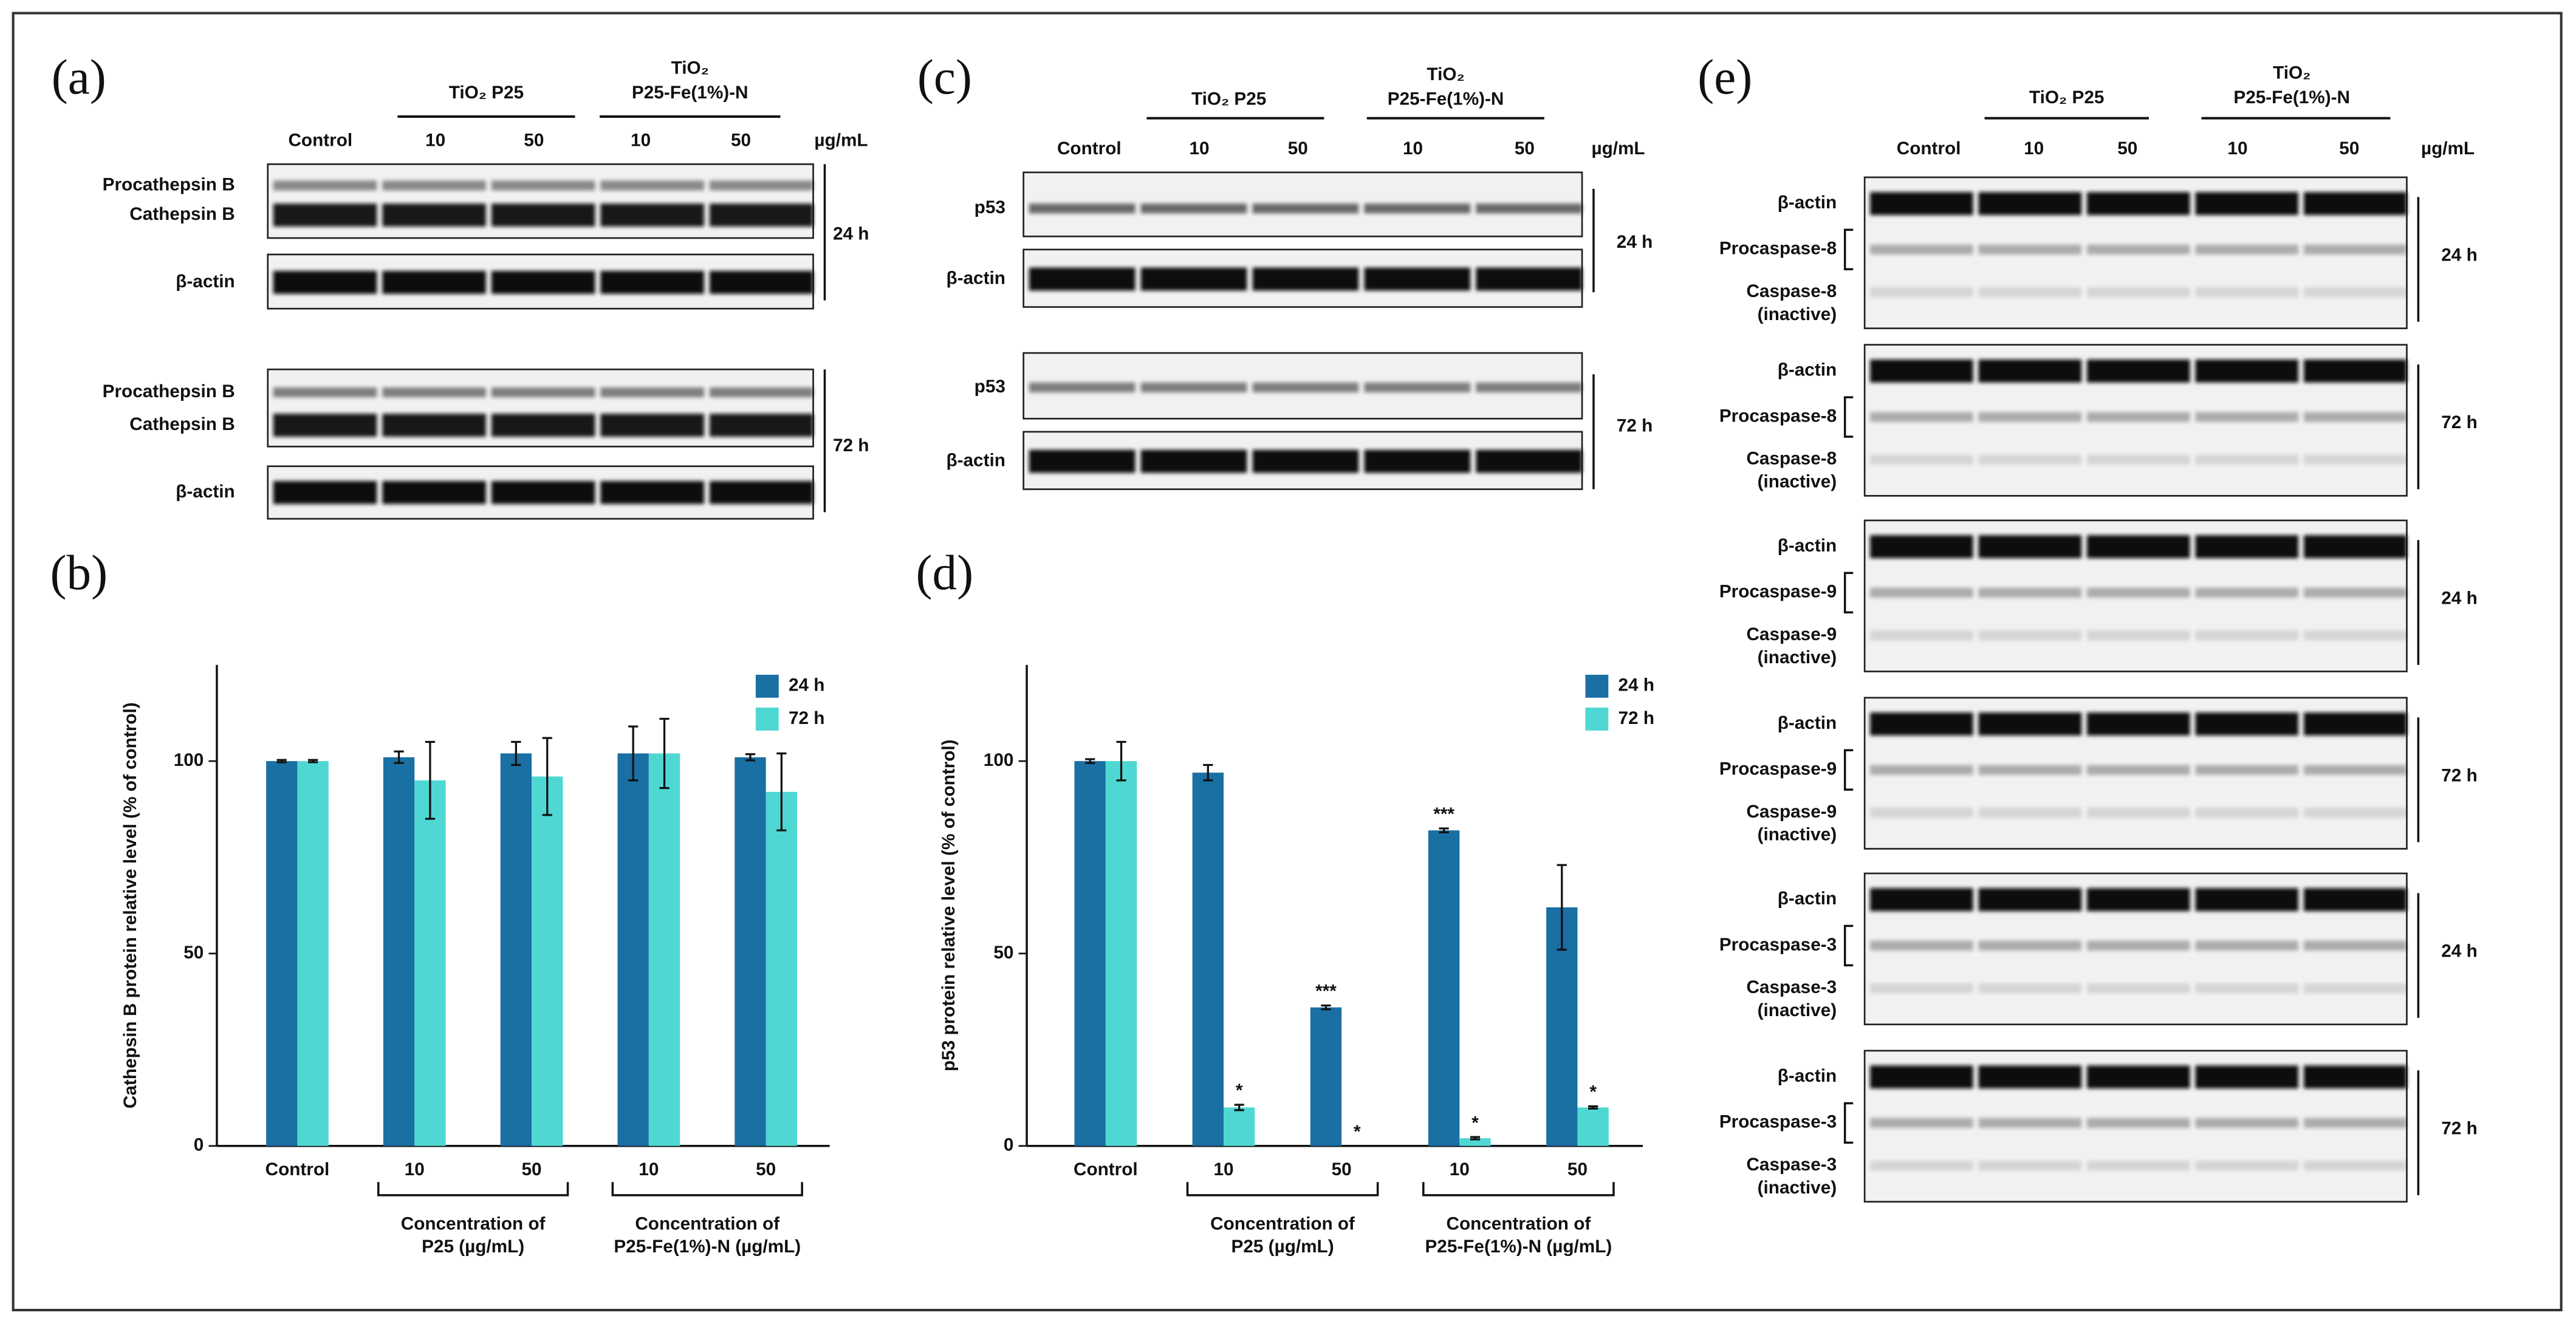 The height and width of the screenshot is (1338, 2576). Describe the element at coordinates (79, 572) in the screenshot. I see `panel-label: (b)` at that location.